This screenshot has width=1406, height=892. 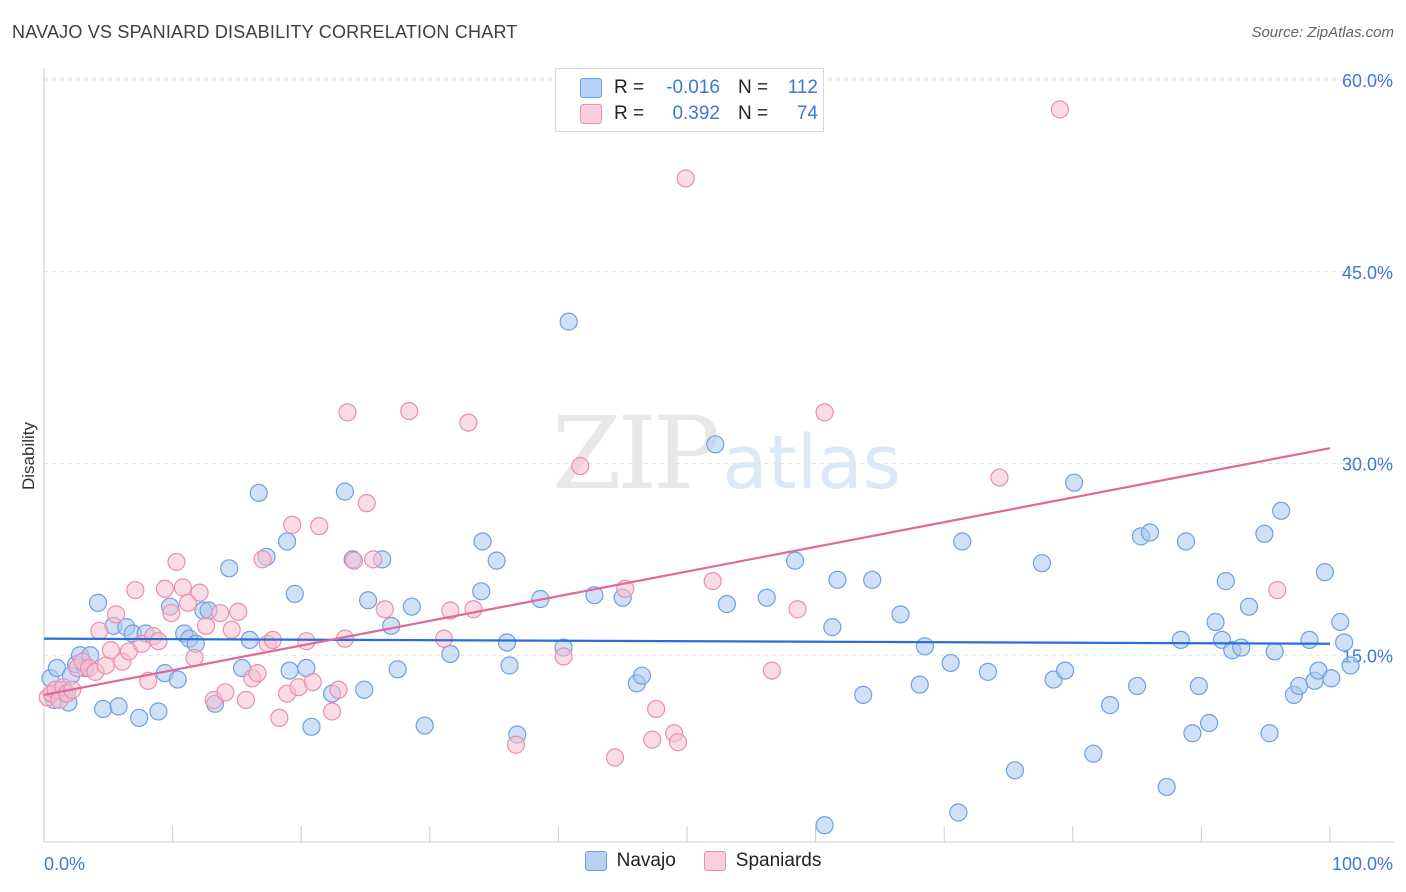 What do you see at coordinates (646, 860) in the screenshot?
I see `legend-label-navajo: Navajo` at bounding box center [646, 860].